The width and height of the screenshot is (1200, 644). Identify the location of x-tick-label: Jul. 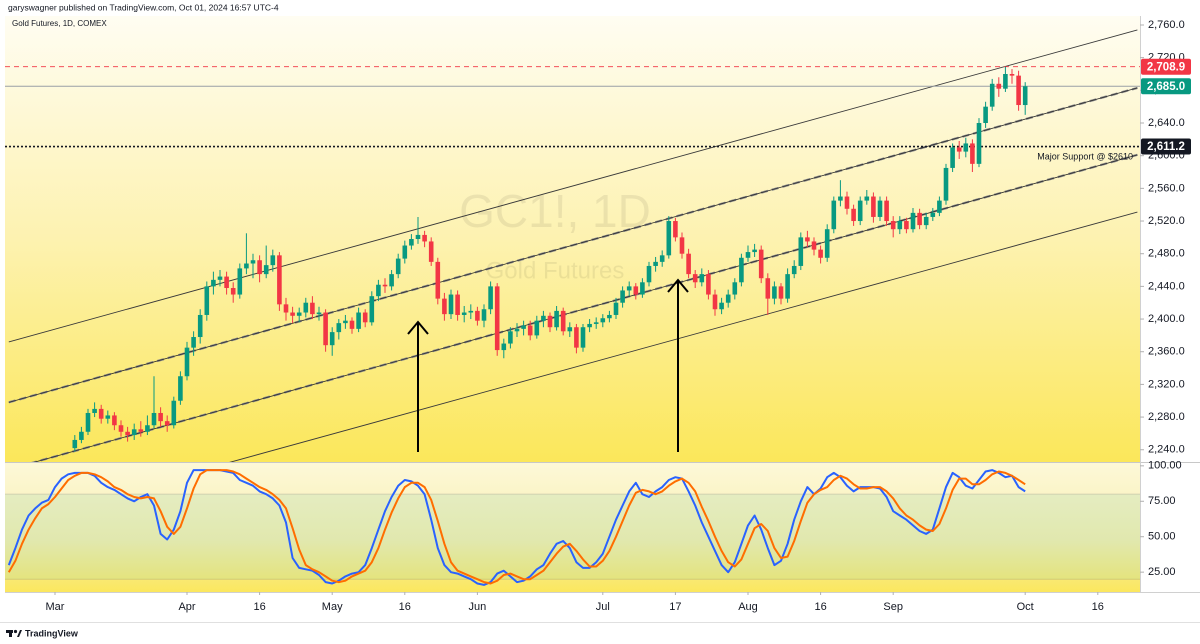
(603, 607).